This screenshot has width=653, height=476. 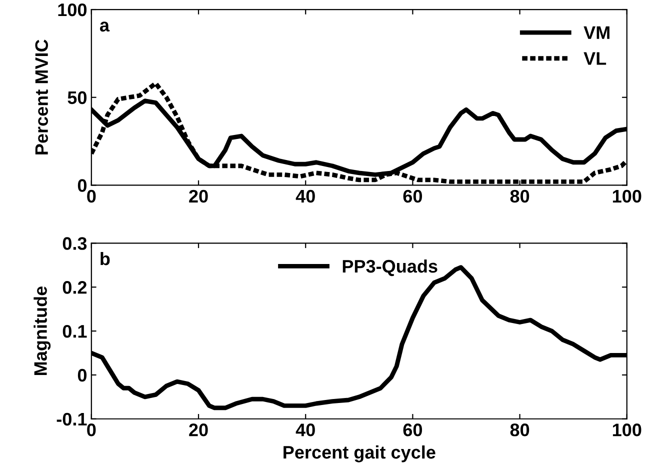 I want to click on y-axis-title: Percent MVIC, so click(x=41, y=97).